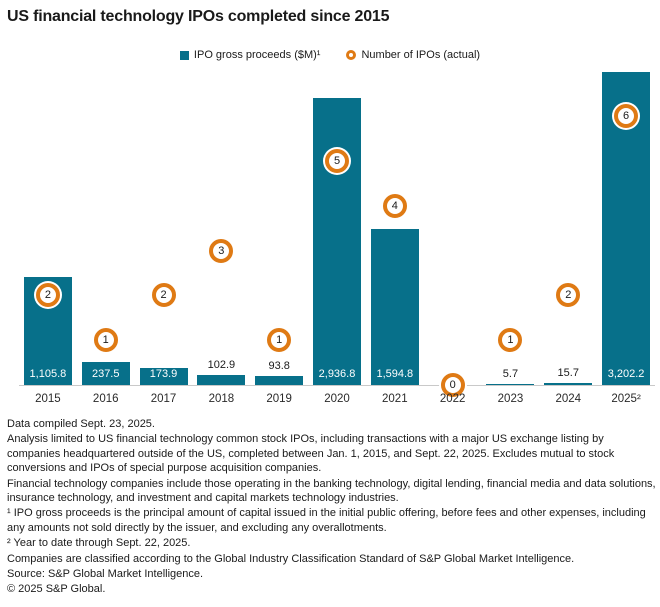 The image size is (660, 607). I want to click on x-tick-2023: 2023, so click(510, 399).